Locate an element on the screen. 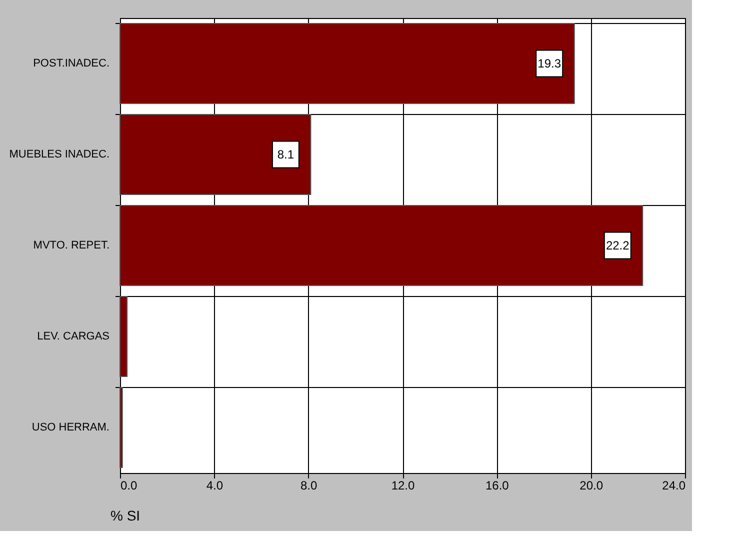 This screenshot has height=551, width=748. data-label: 8.1 is located at coordinates (285, 155).